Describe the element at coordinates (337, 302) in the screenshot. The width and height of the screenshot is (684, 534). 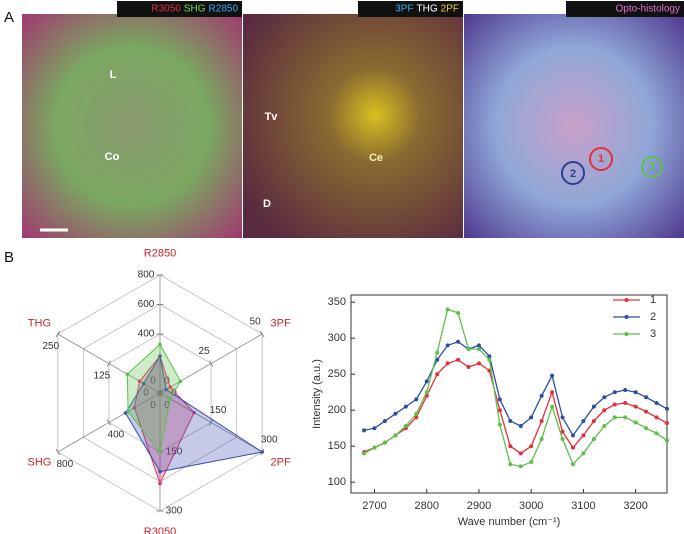
I see `y-tick-label: 350` at that location.